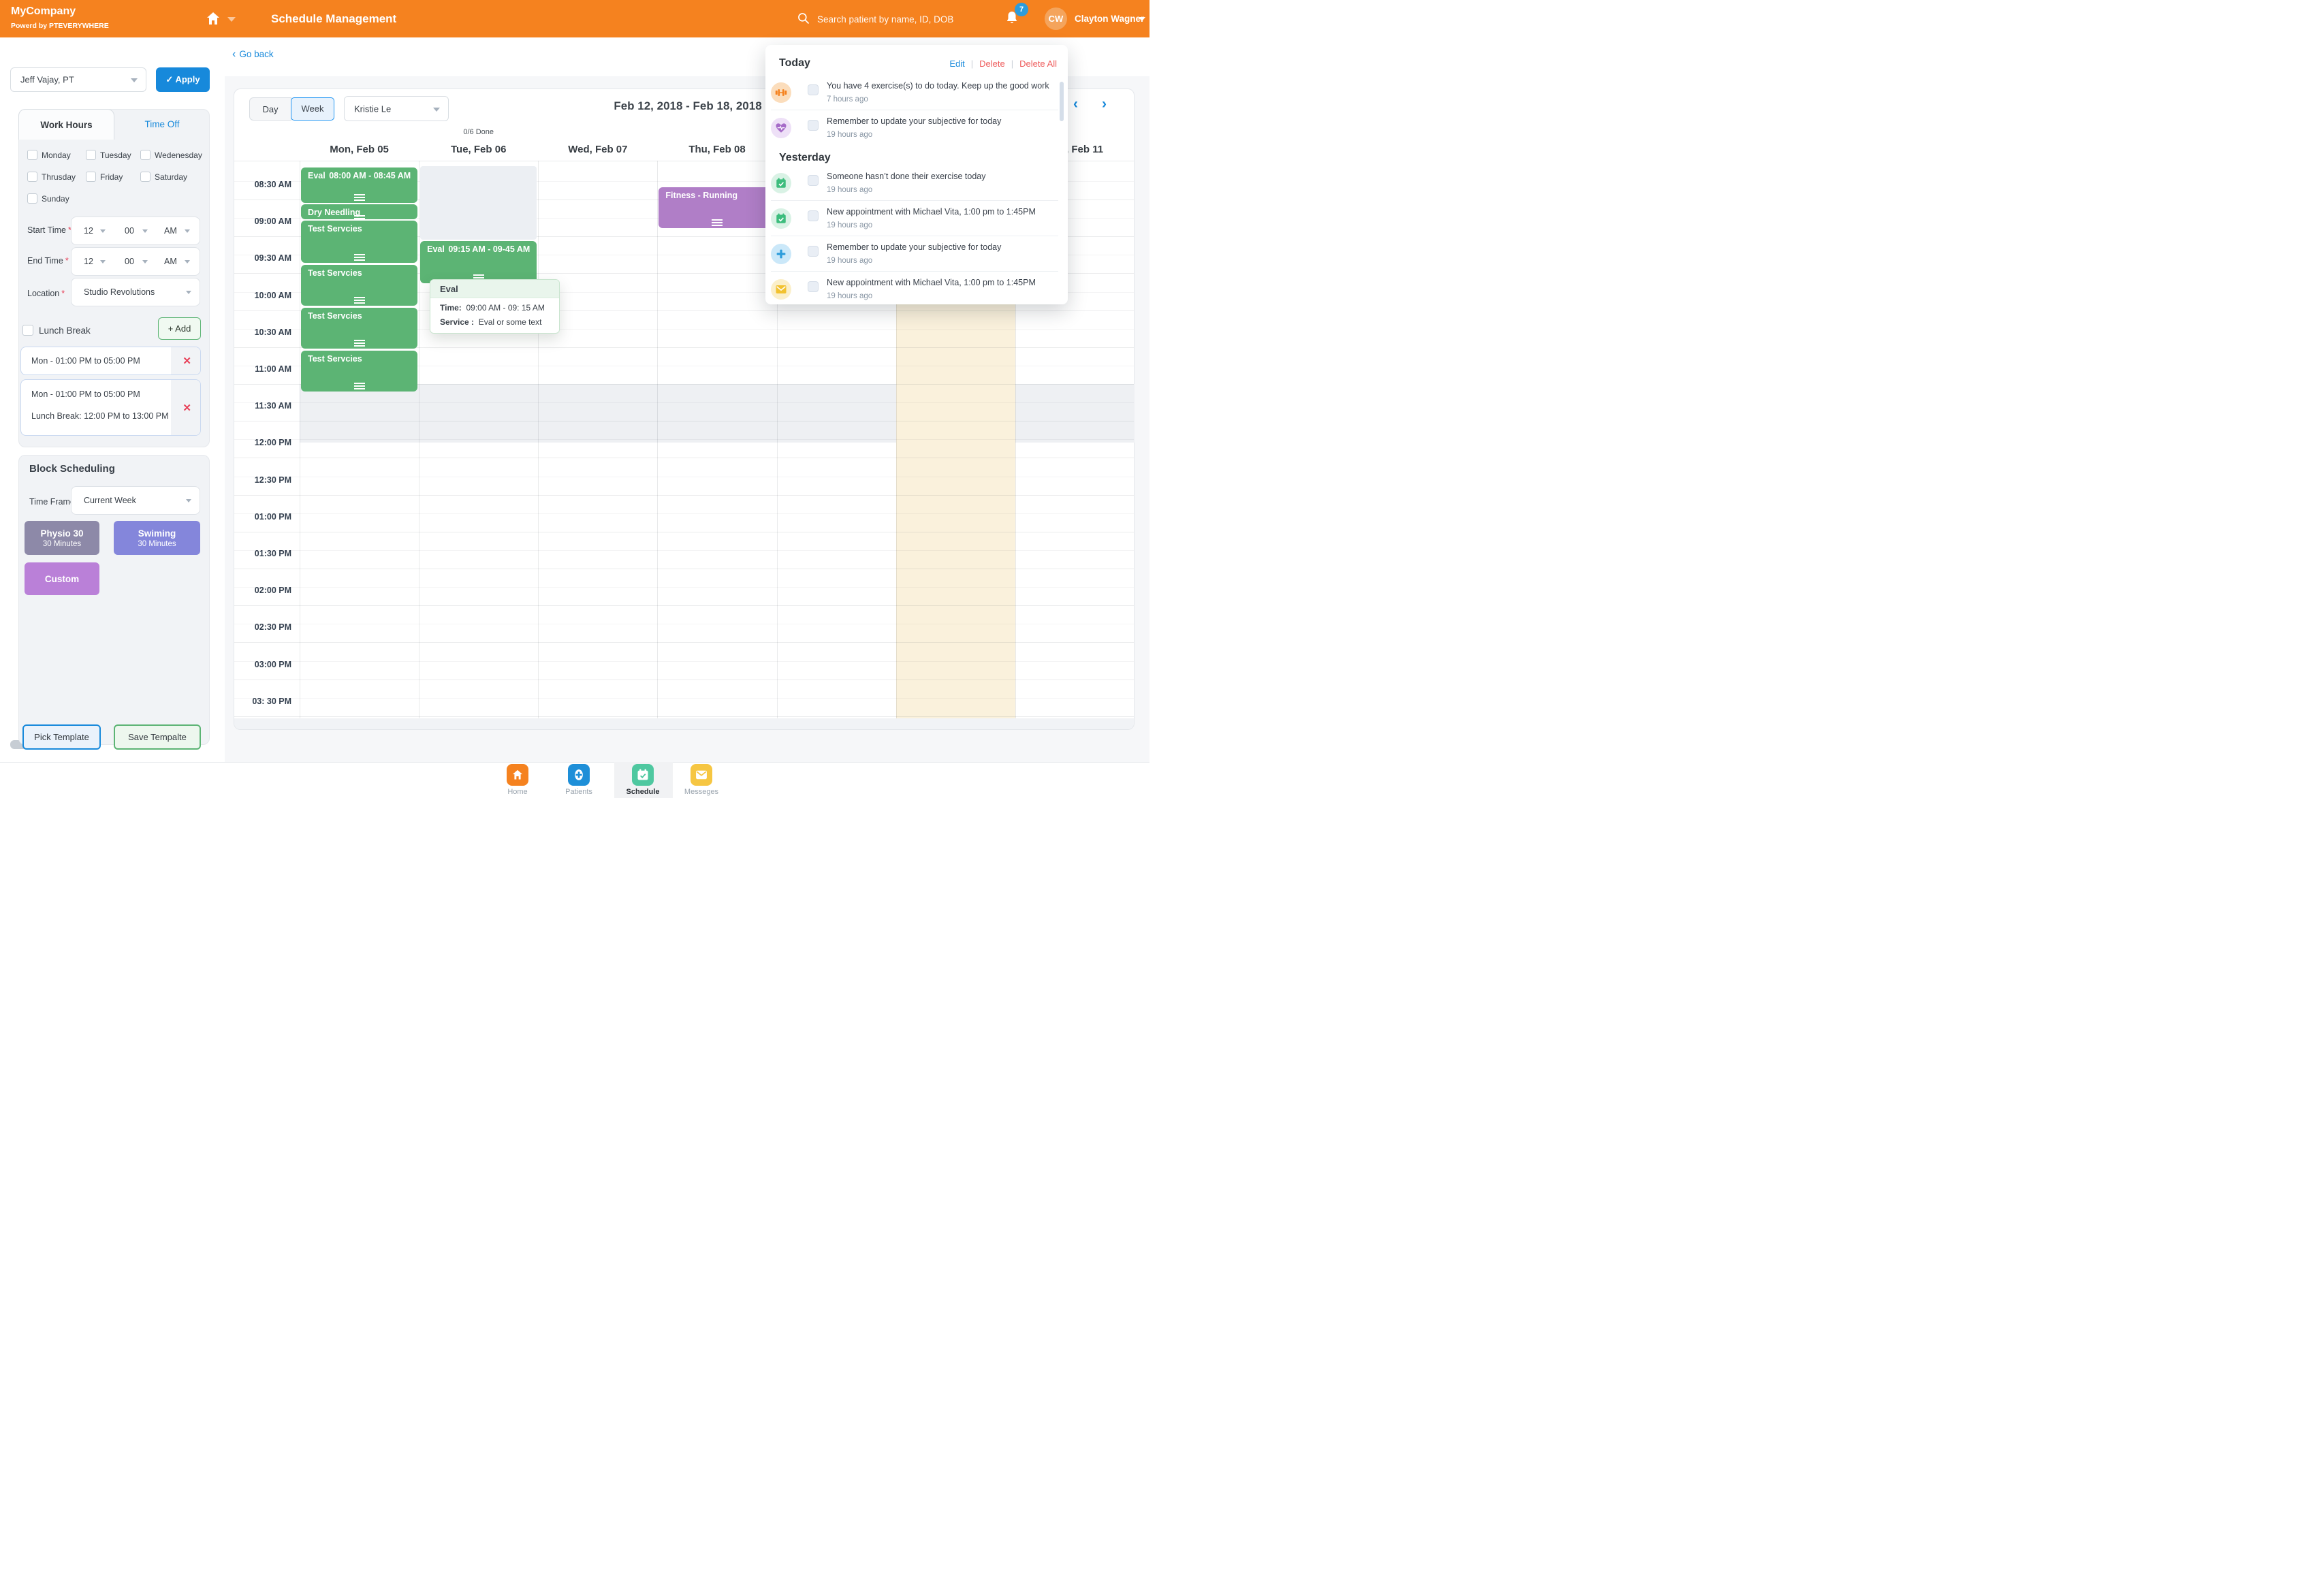 The height and width of the screenshot is (1596, 2299). I want to click on end-meridiem-select: AM, so click(170, 261).